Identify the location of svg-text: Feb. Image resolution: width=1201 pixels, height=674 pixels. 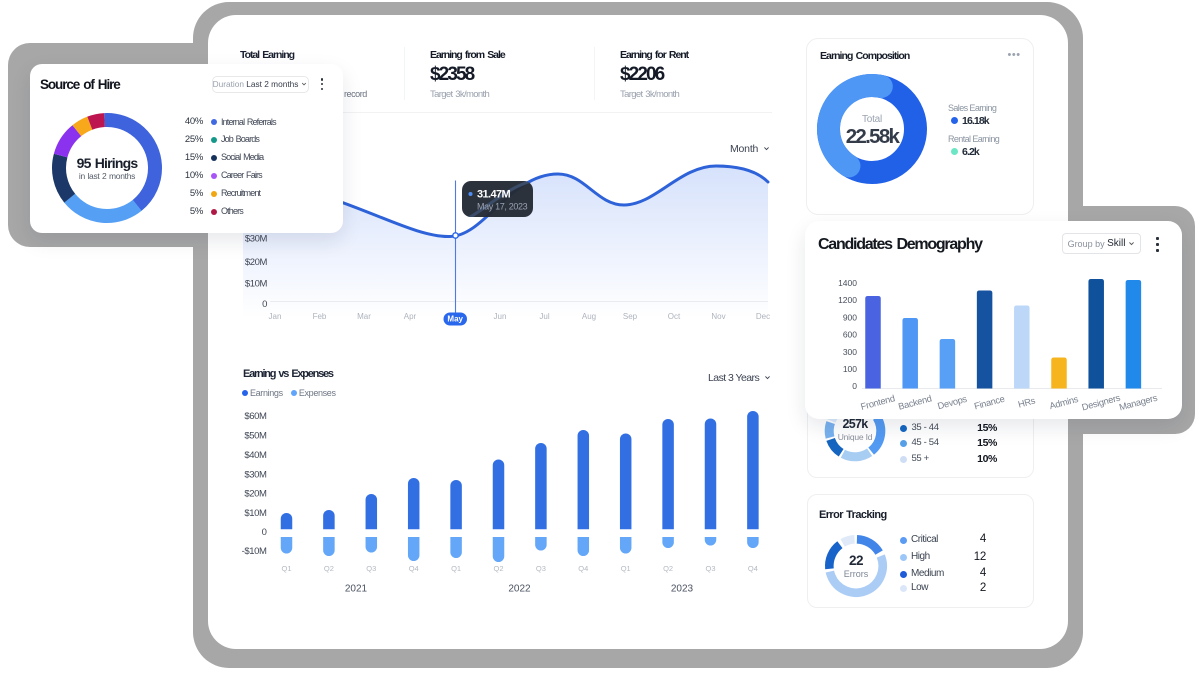
(320, 316).